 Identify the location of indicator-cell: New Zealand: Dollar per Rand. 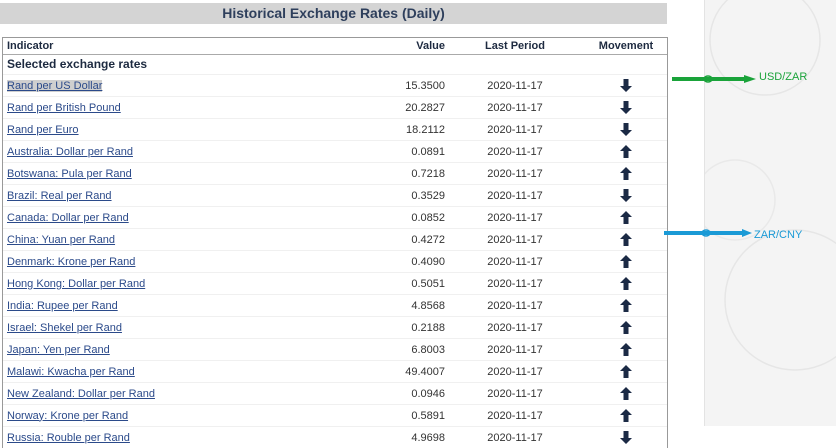
(188, 394).